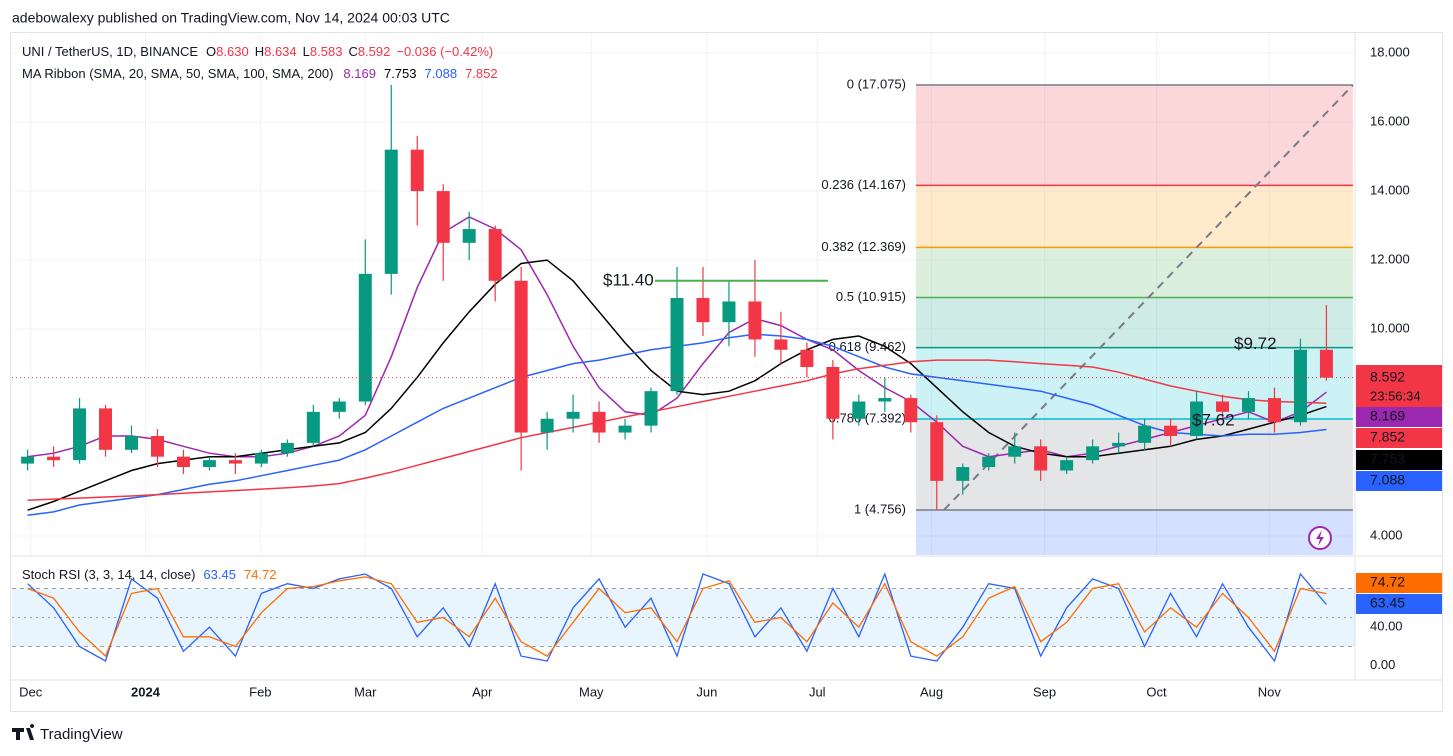 The height and width of the screenshot is (756, 1453). What do you see at coordinates (441, 73) in the screenshot?
I see `ribbon-value: 7.088` at bounding box center [441, 73].